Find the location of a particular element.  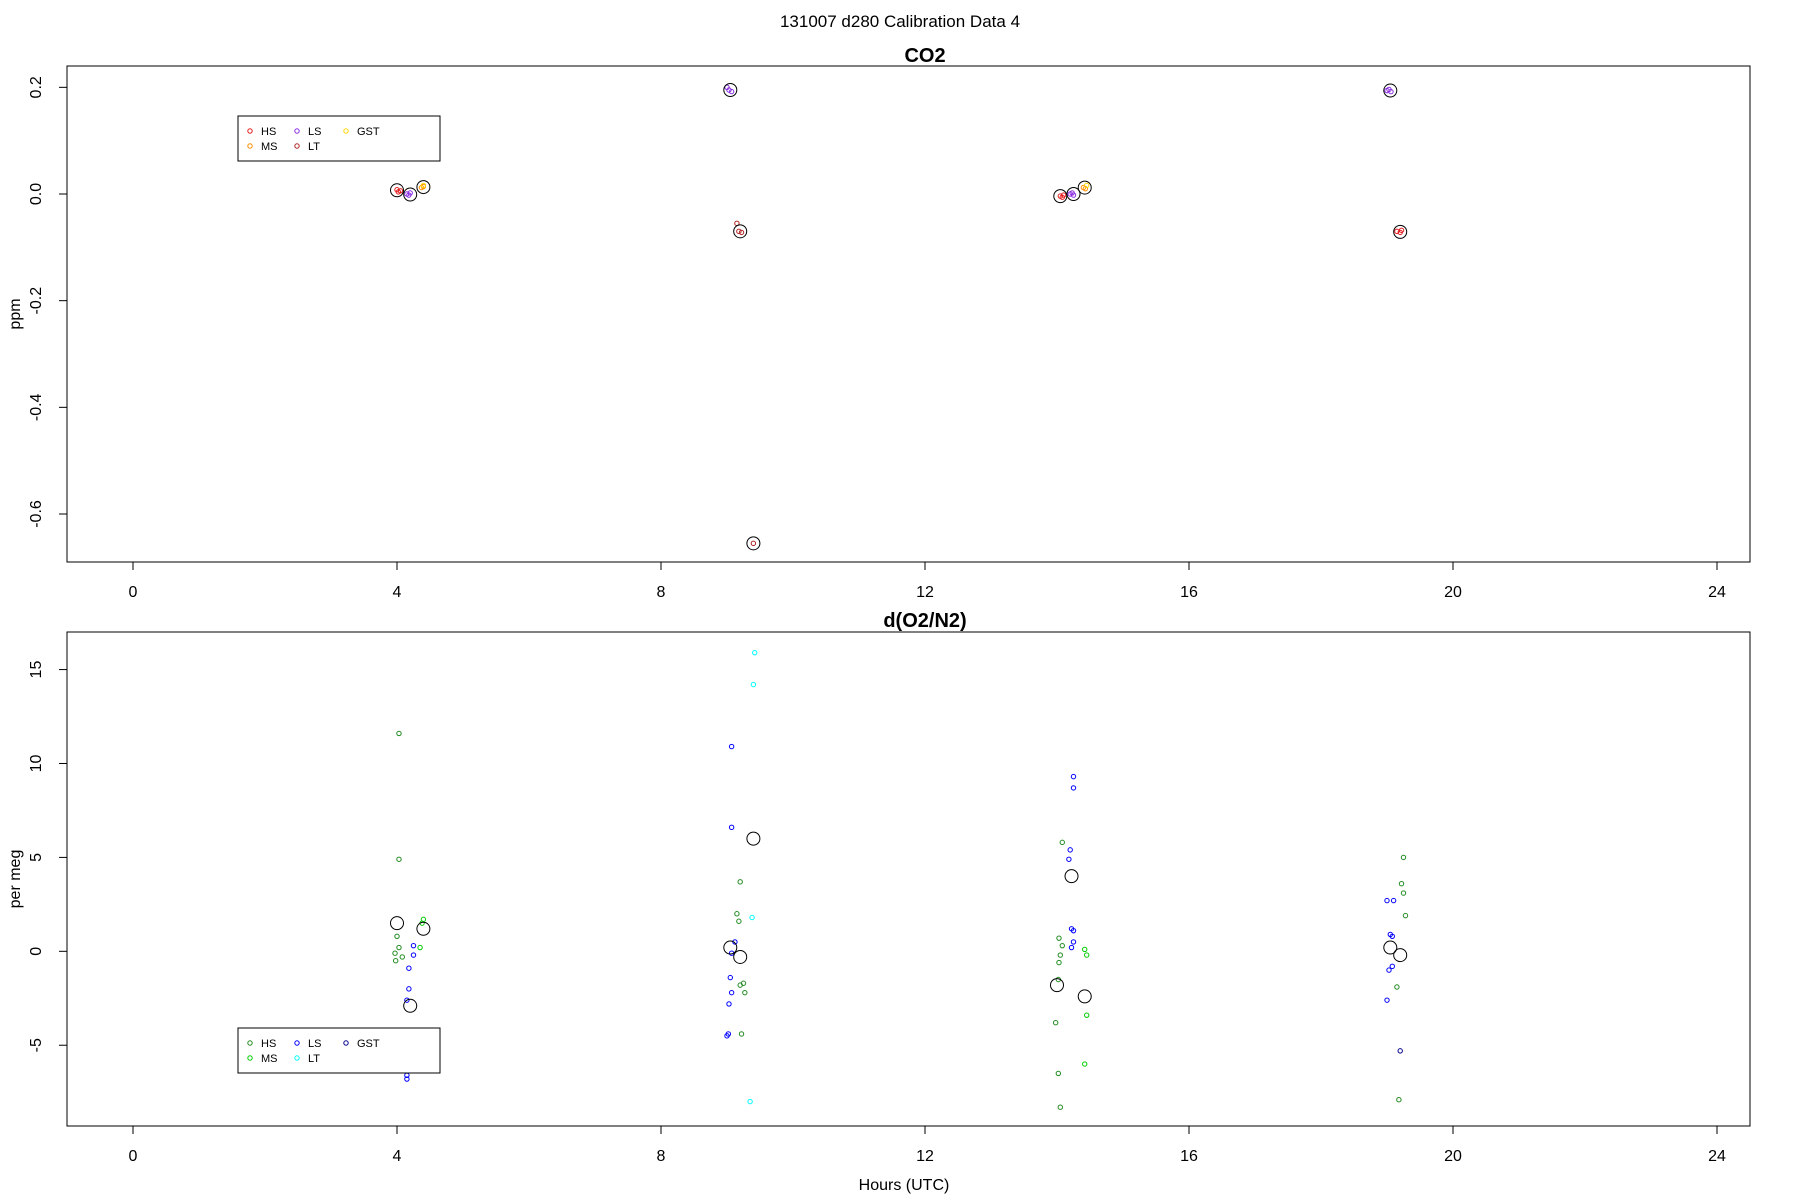

o2n2-legend-box is located at coordinates (339, 1050).